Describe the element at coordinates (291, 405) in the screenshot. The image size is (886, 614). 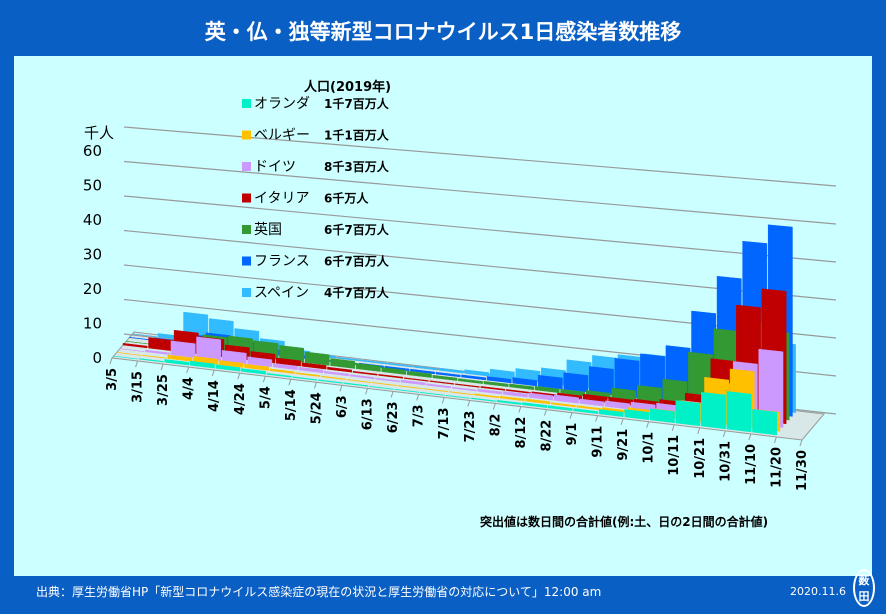
I see `x-tick-label: 5/14` at that location.